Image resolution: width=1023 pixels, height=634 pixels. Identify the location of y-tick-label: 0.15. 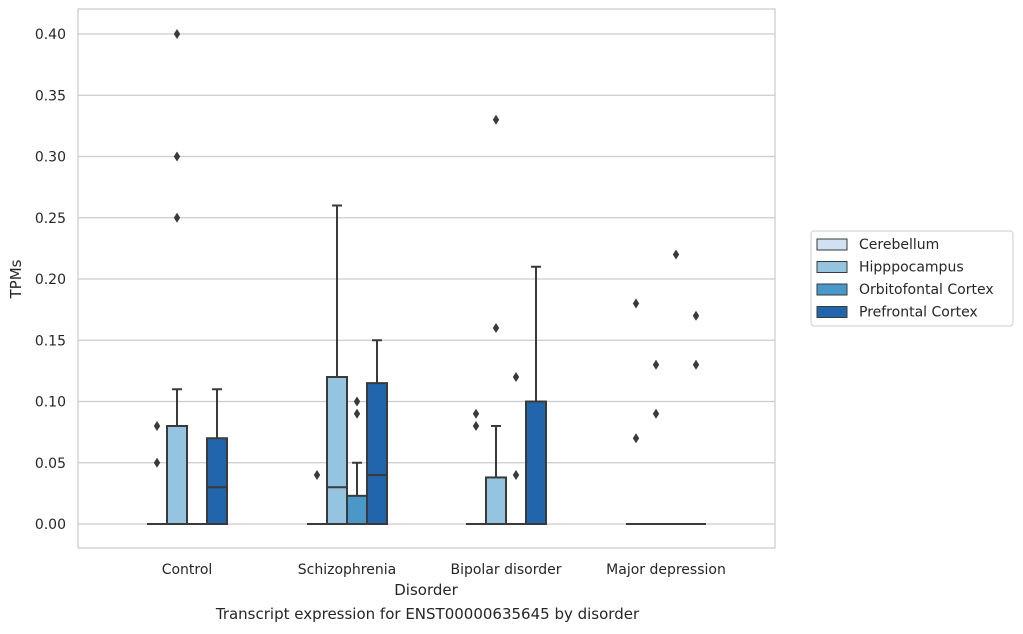
(50, 341).